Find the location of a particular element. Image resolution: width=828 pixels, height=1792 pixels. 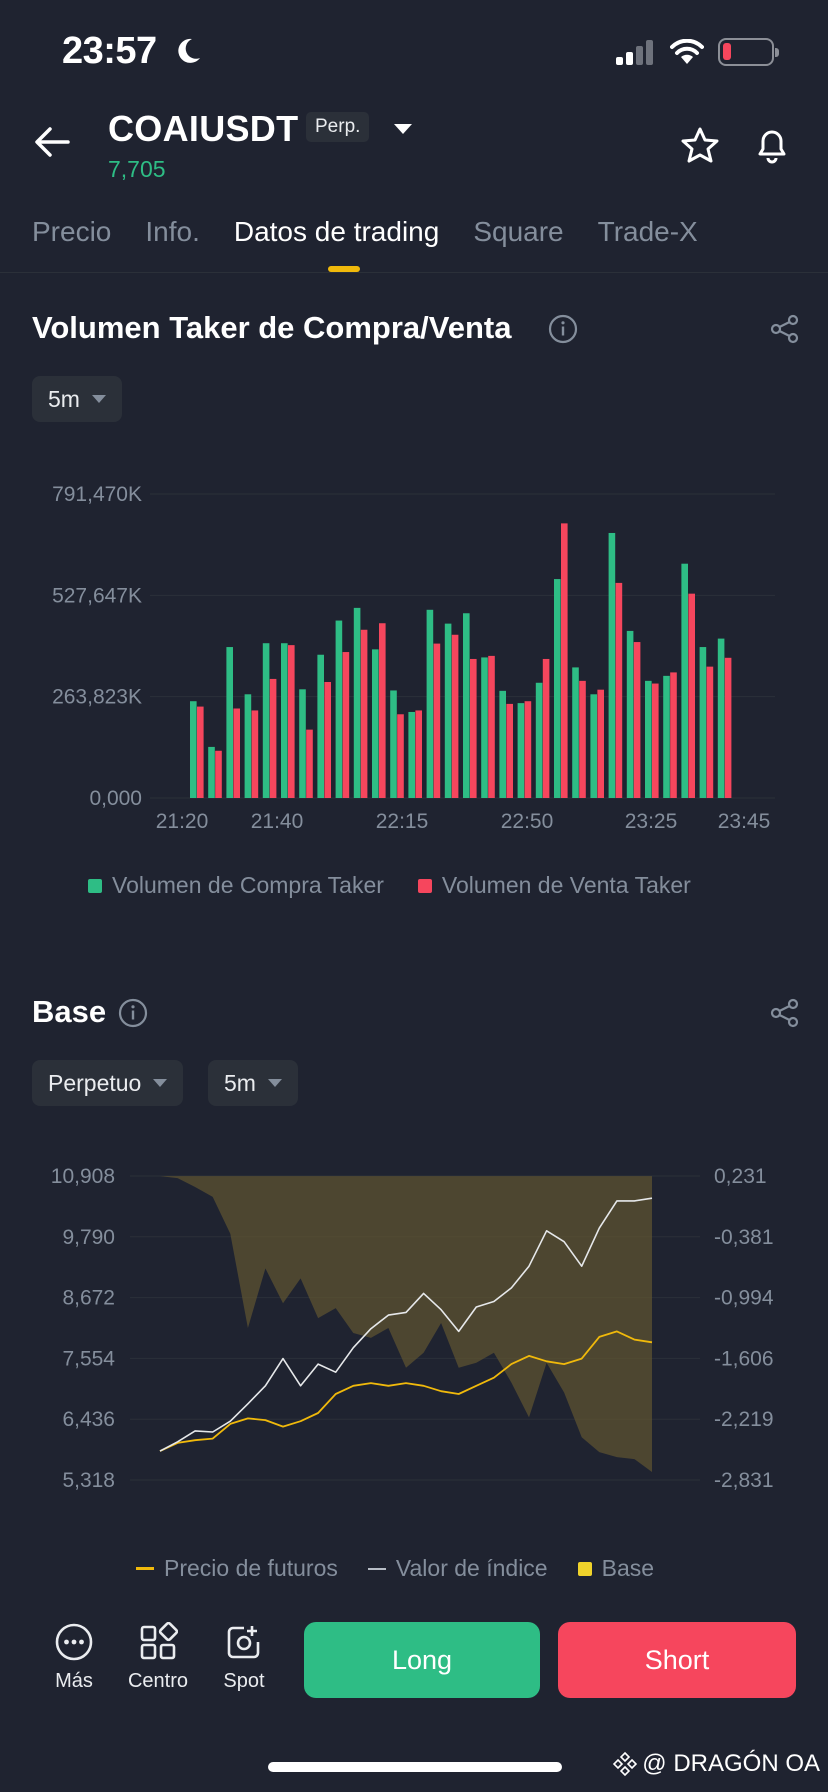

status-time: 23:57 is located at coordinates (109, 51).